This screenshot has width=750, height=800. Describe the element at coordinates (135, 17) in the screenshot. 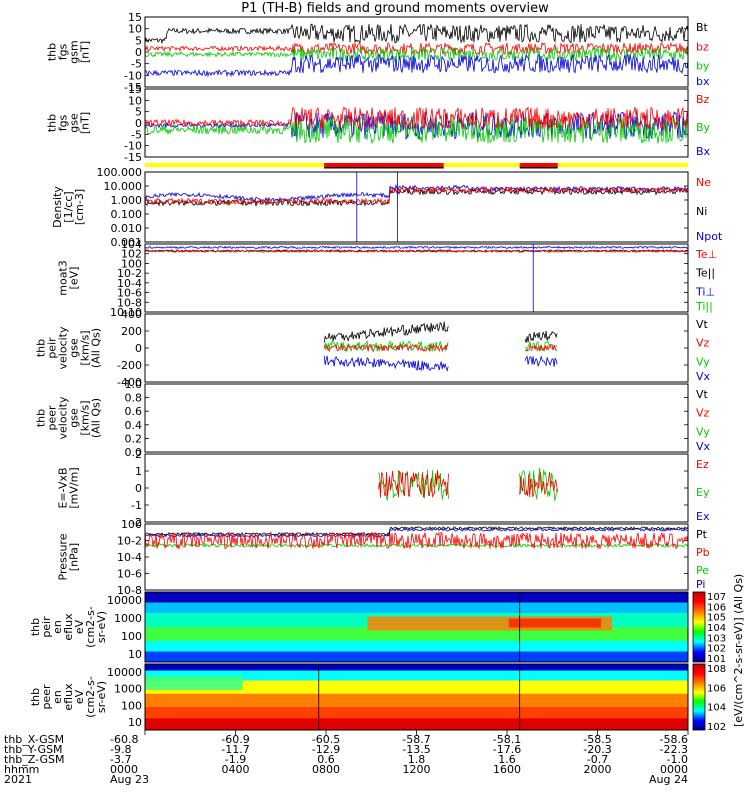

I see `y-tick-label: 15` at that location.